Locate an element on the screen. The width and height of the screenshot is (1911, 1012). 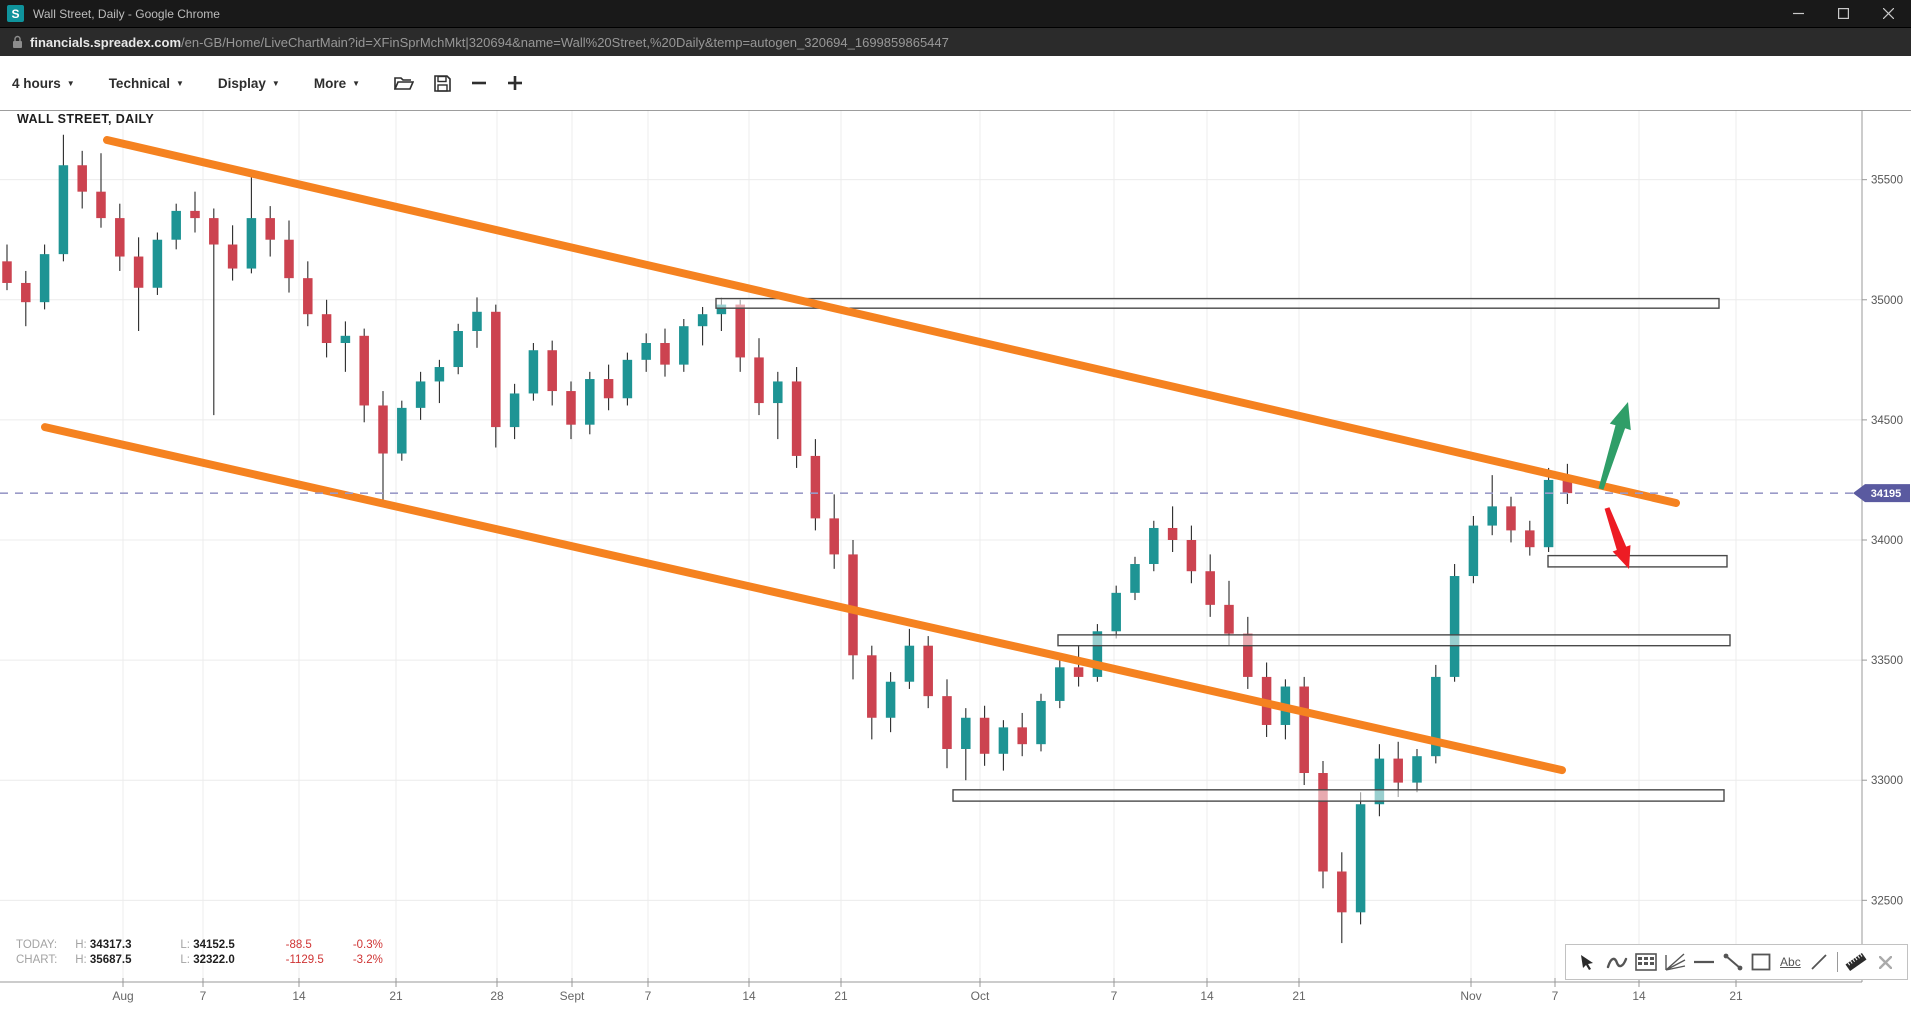
minimize-button is located at coordinates (1798, 13).